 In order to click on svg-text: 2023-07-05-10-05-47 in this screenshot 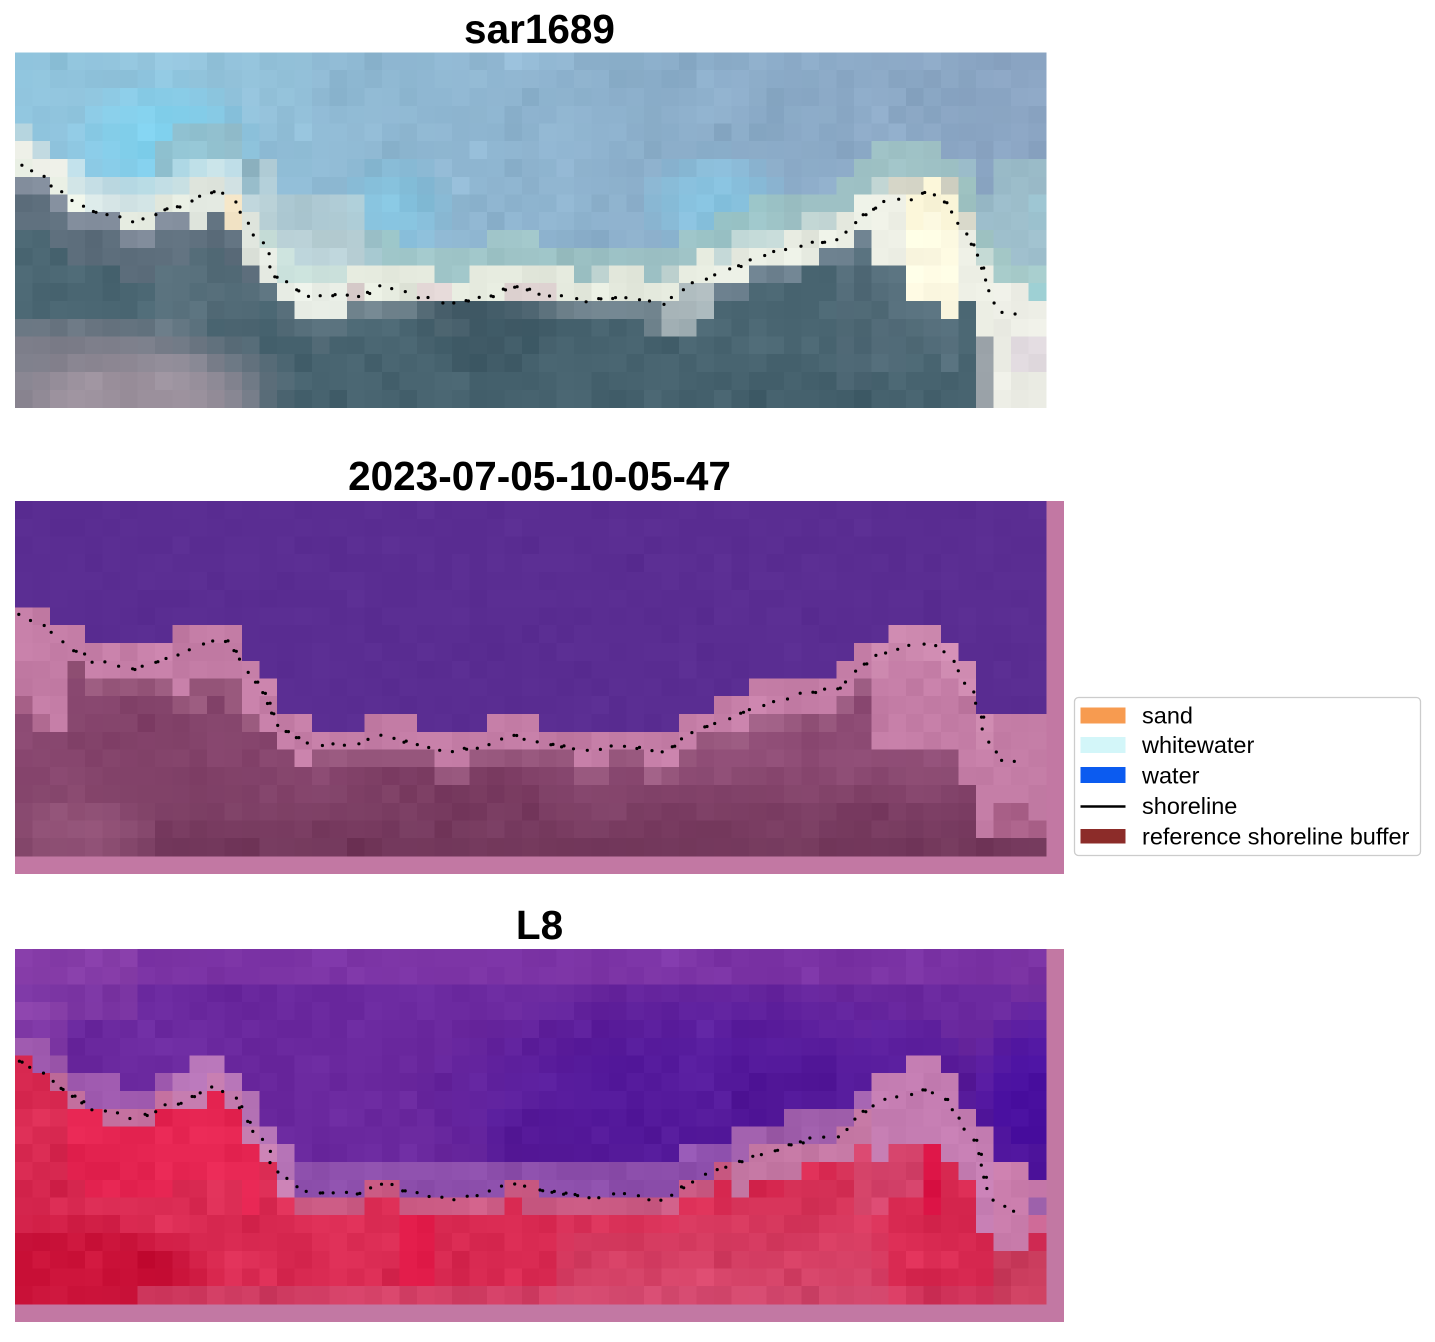, I will do `click(539, 476)`.